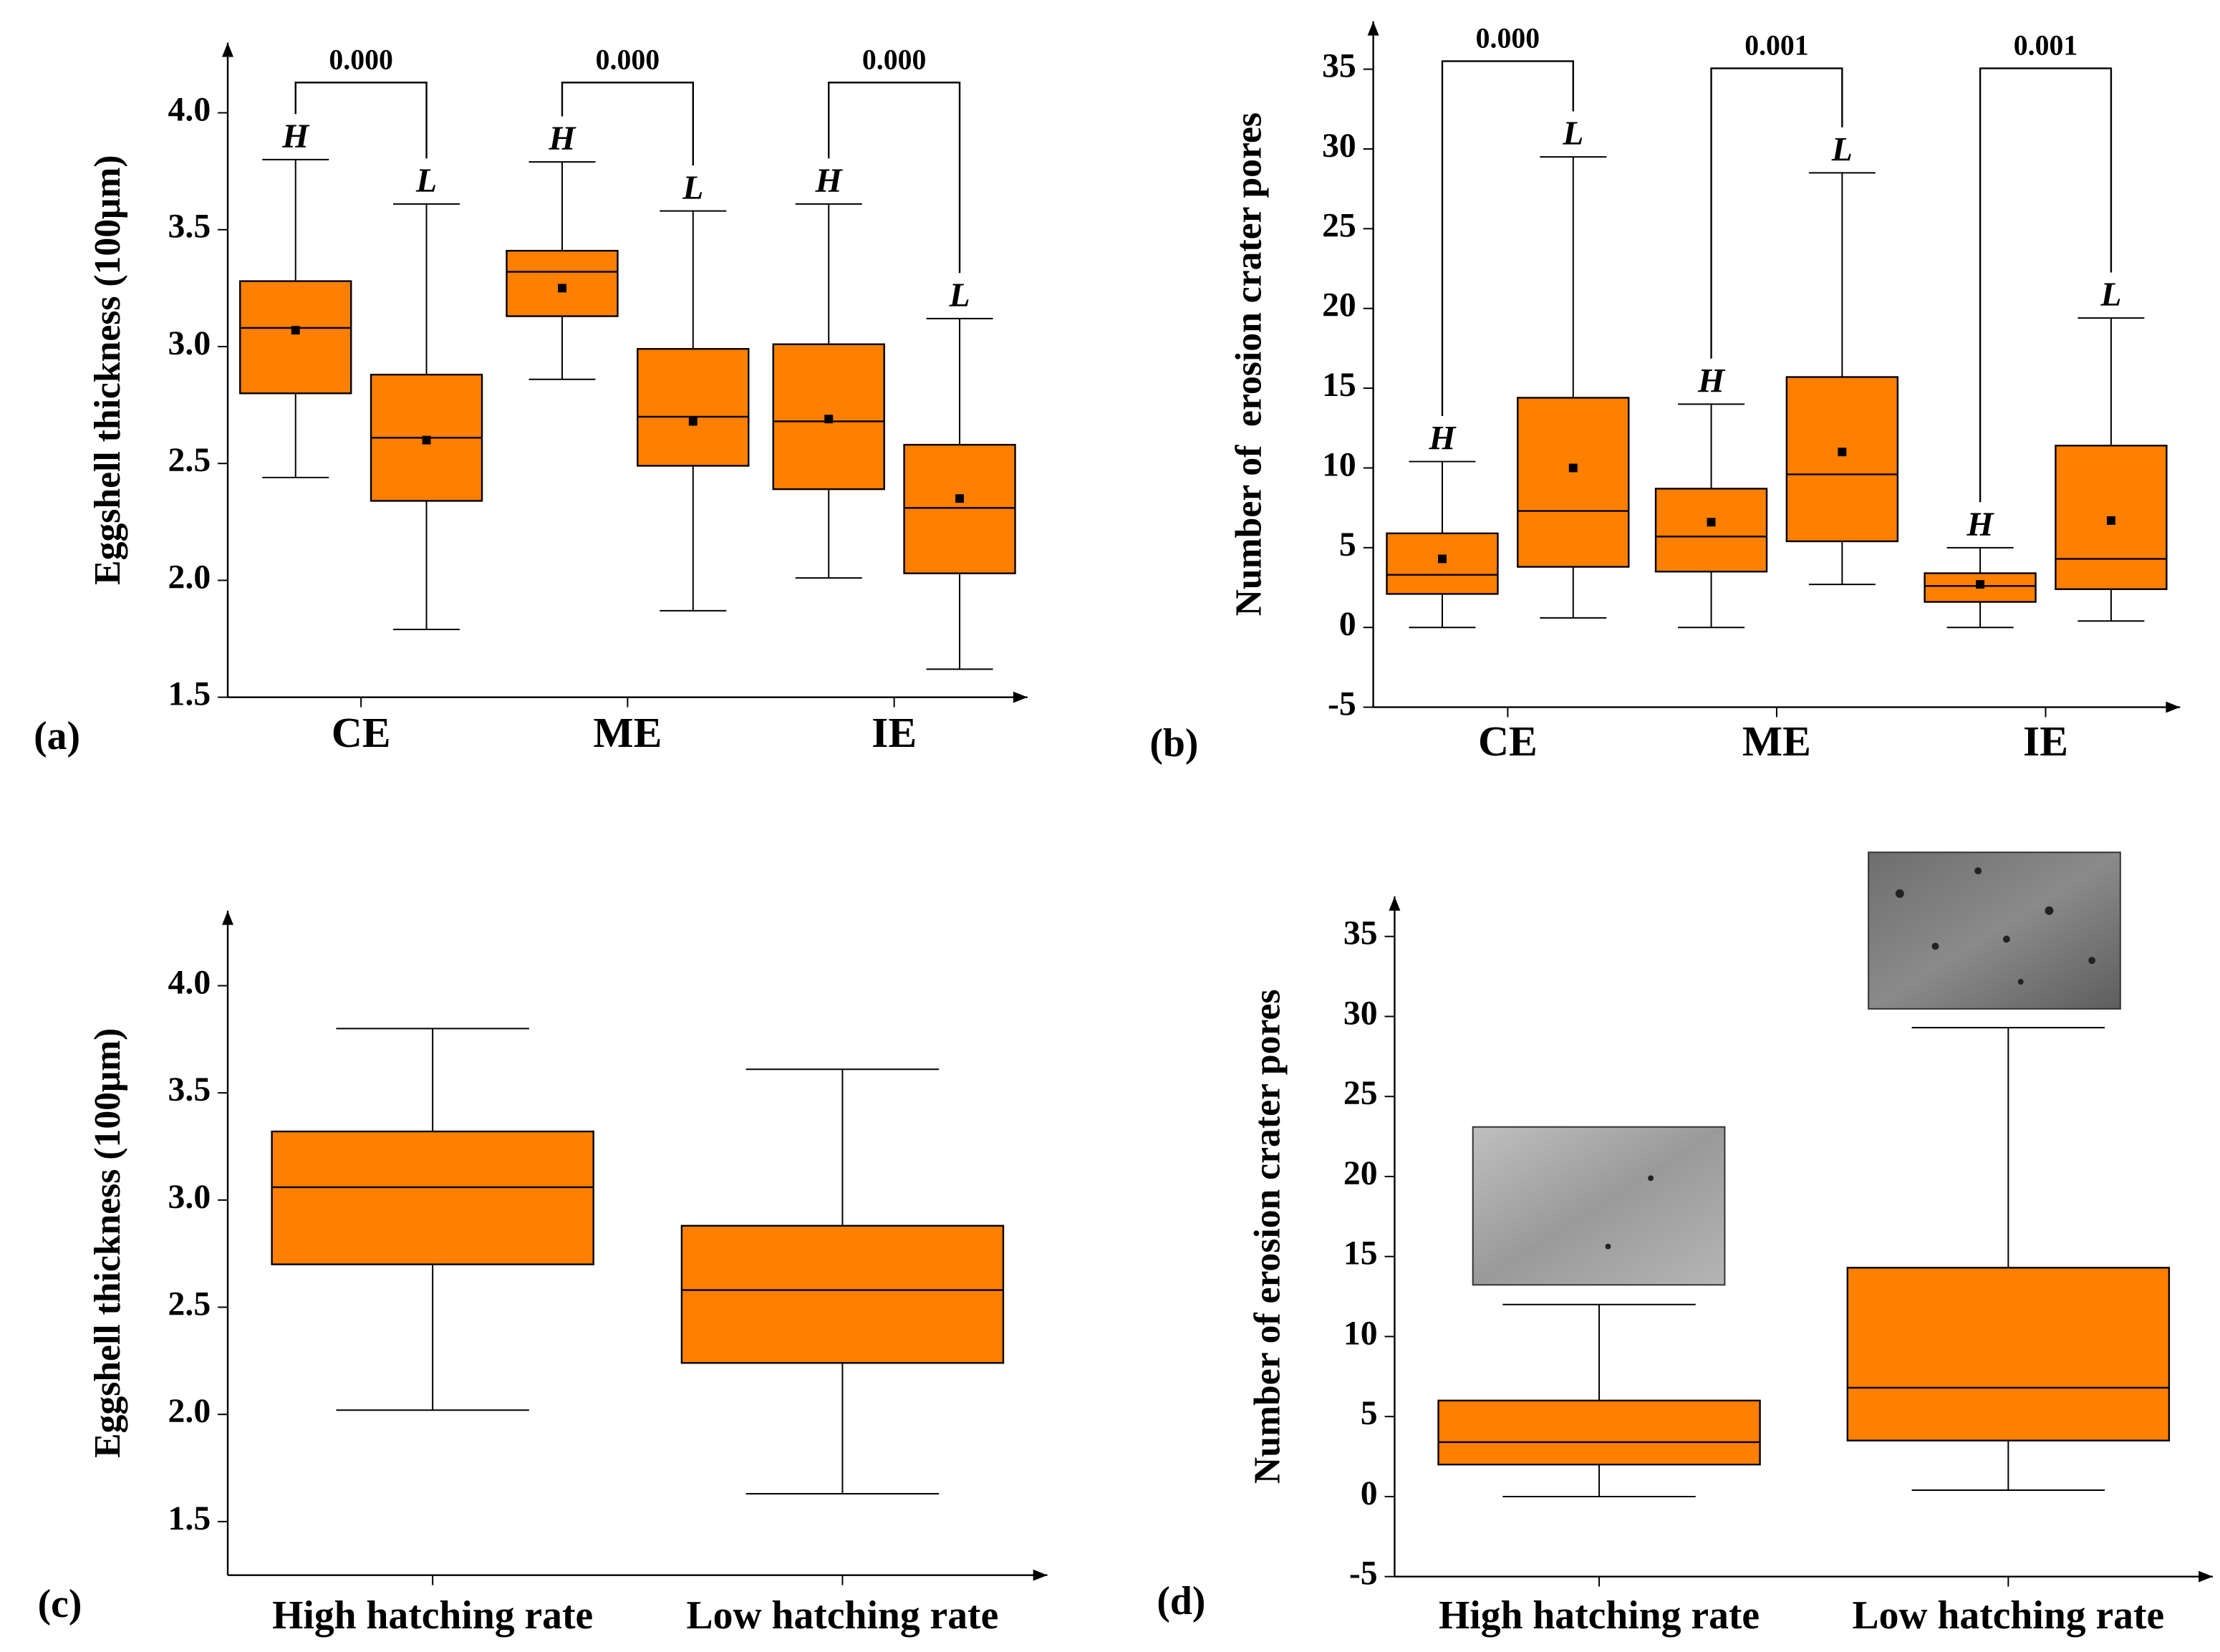 The width and height of the screenshot is (2220, 1652). Describe the element at coordinates (1173, 743) in the screenshot. I see `panel-label: (b)` at that location.